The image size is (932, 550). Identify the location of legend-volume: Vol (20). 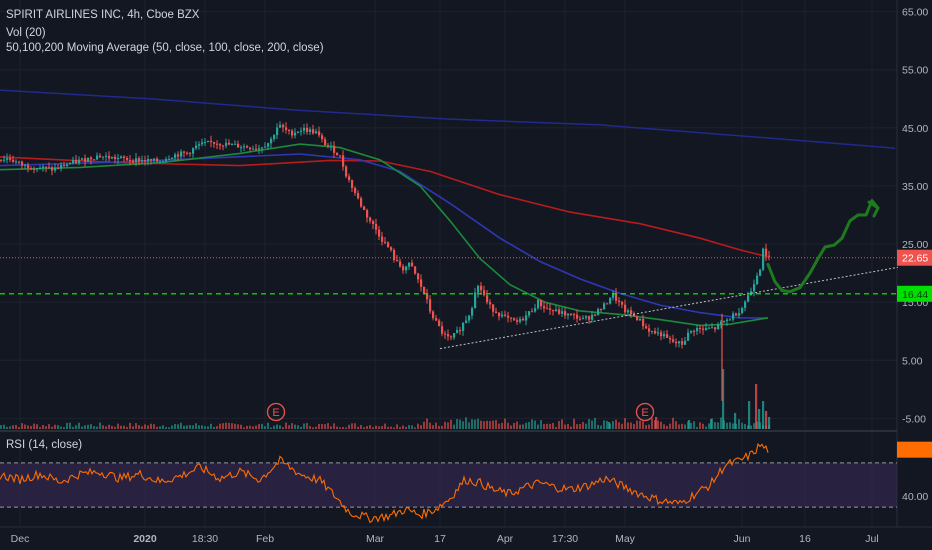
(26, 33).